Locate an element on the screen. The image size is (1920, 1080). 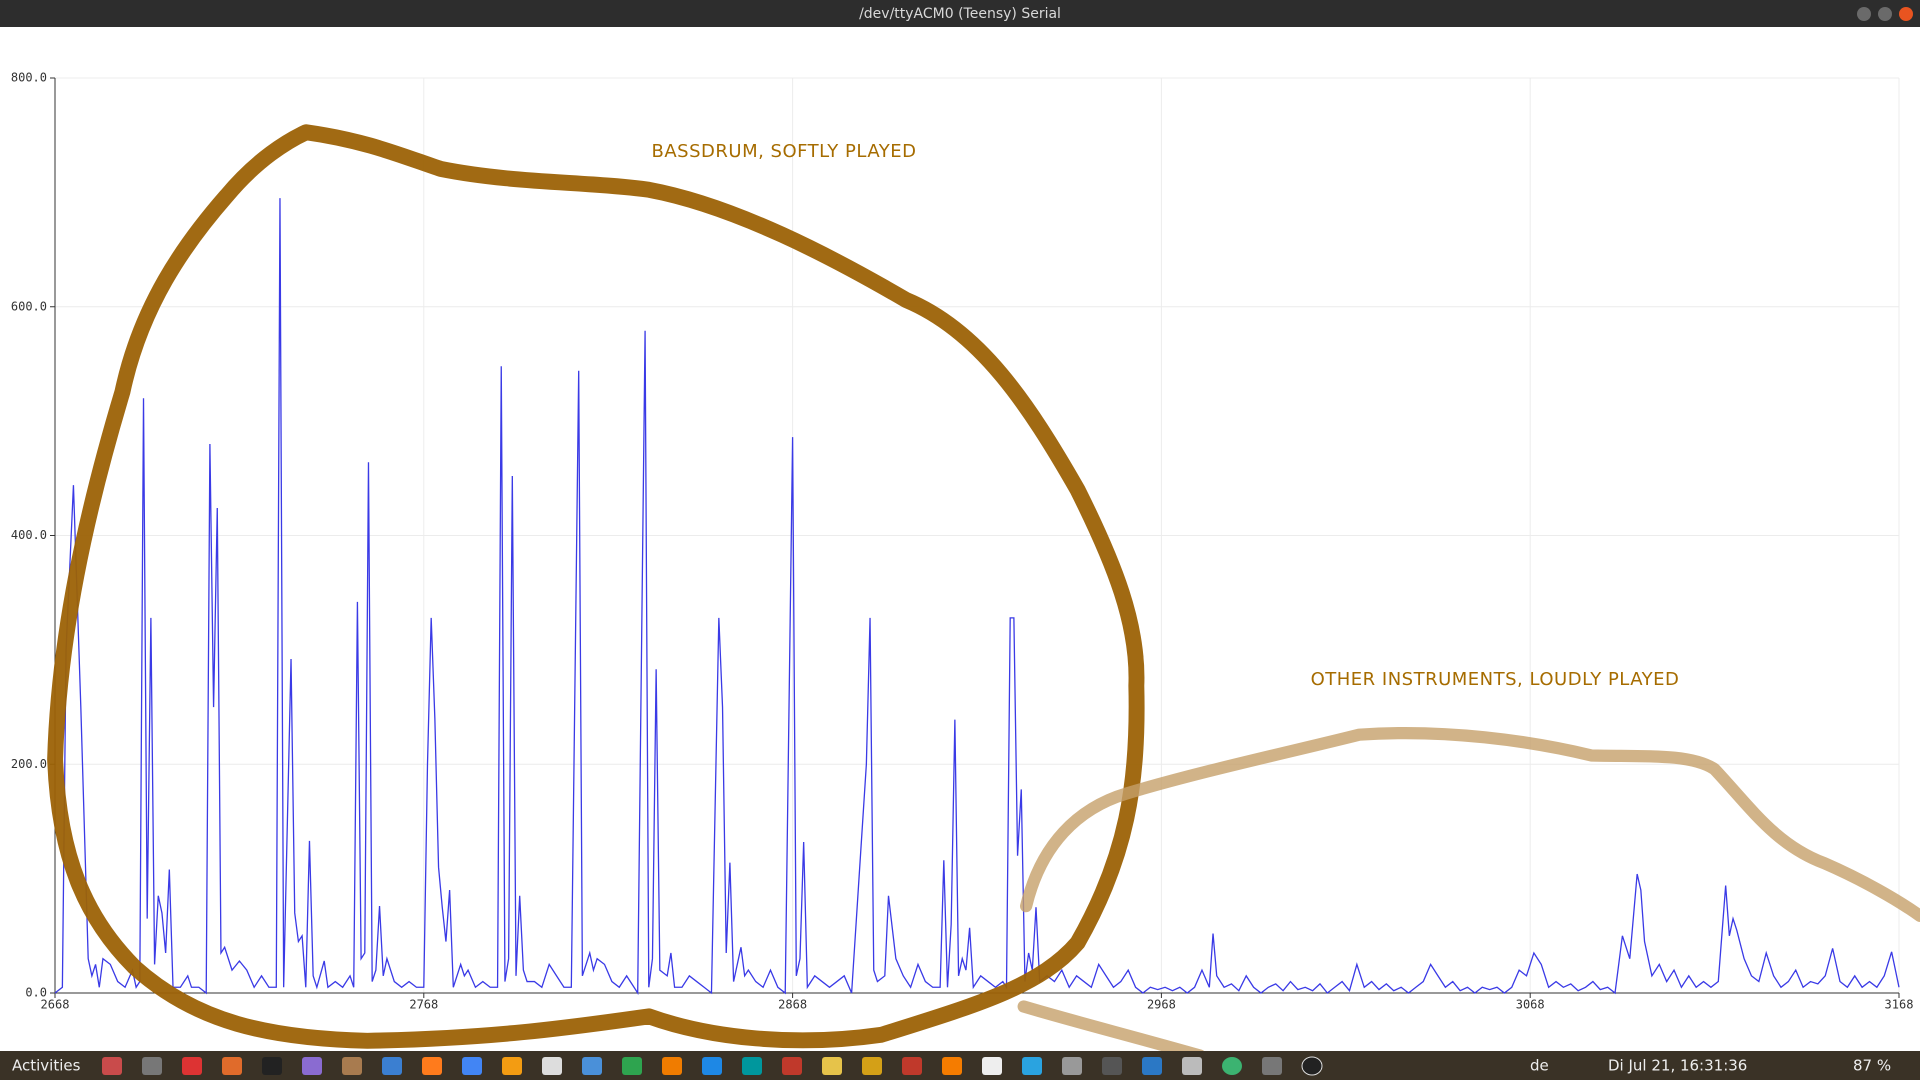
title-bar is located at coordinates (960, 13).